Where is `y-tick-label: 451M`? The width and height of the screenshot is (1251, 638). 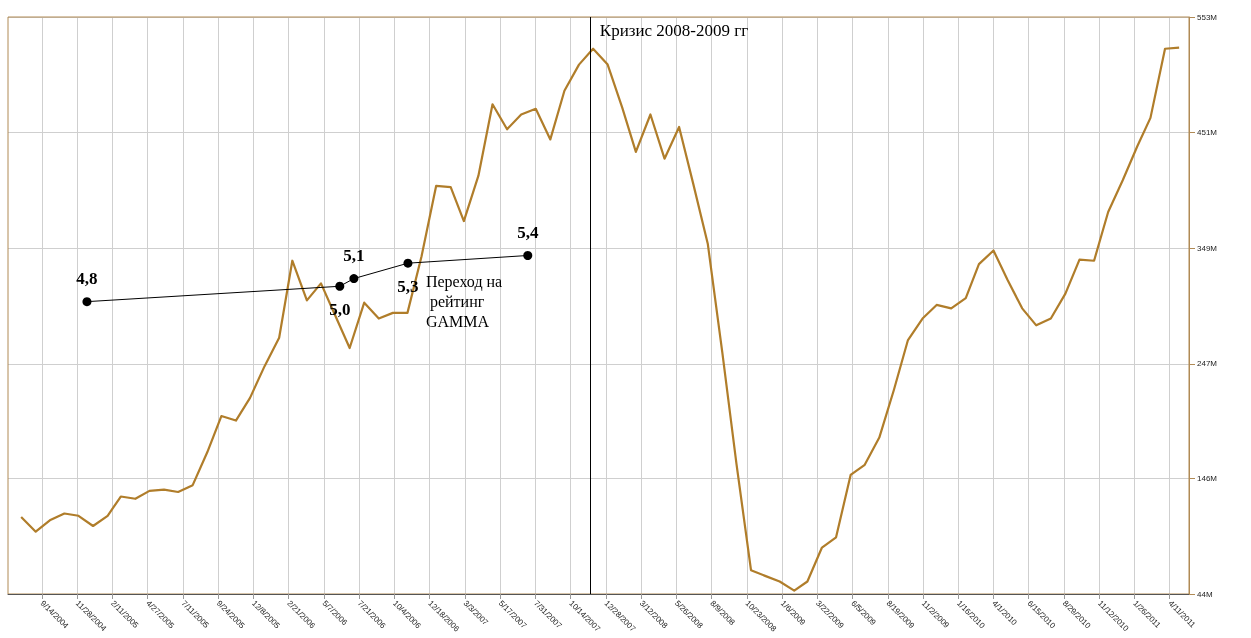
y-tick-label: 451M is located at coordinates (1207, 133).